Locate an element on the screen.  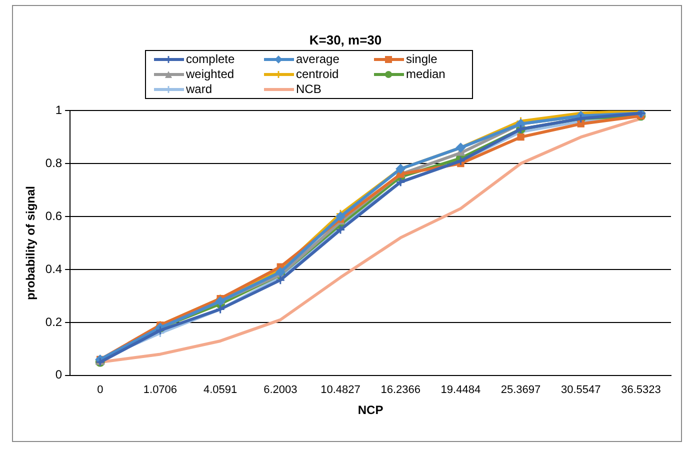
legend-label: single is located at coordinates (422, 59).